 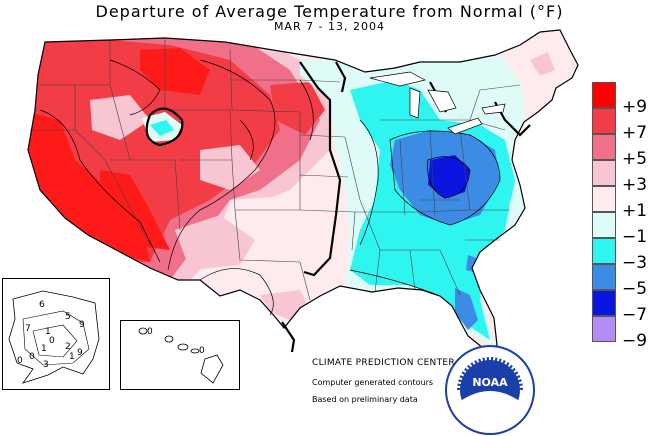 What do you see at coordinates (635, 315) in the screenshot?
I see `legend-label: −7` at bounding box center [635, 315].